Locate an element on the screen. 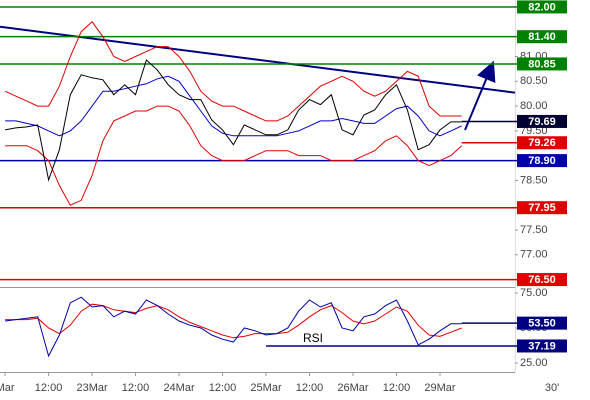 This screenshot has height=400, width=590. level-label: 81.40 is located at coordinates (542, 37).